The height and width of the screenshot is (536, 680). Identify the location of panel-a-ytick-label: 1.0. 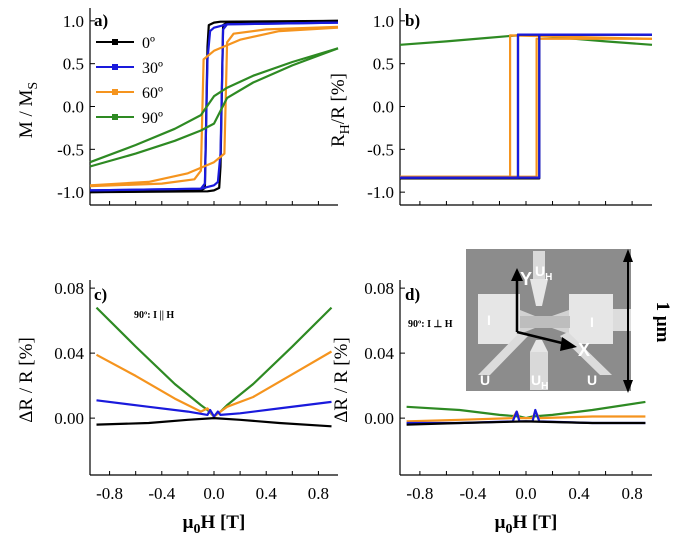
(73, 21).